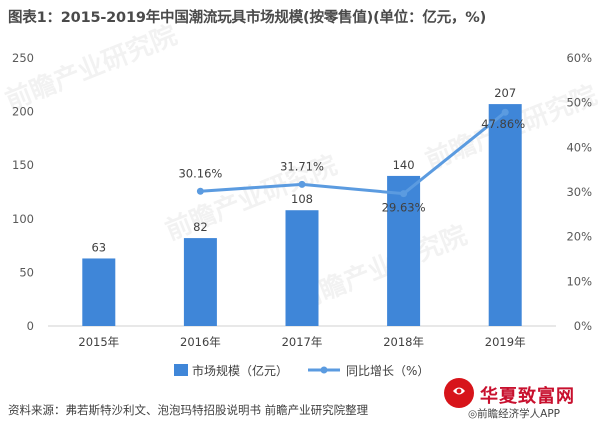 The height and width of the screenshot is (430, 600). Describe the element at coordinates (403, 342) in the screenshot. I see `x-tick-label: 2018年` at that location.